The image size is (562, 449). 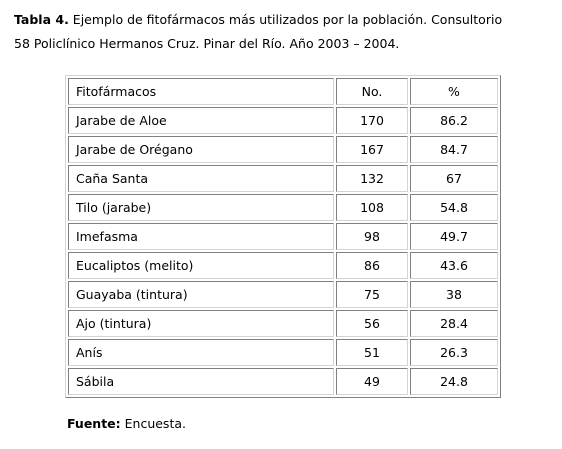 What do you see at coordinates (201, 91) in the screenshot?
I see `header-name: Fitofármacos` at bounding box center [201, 91].